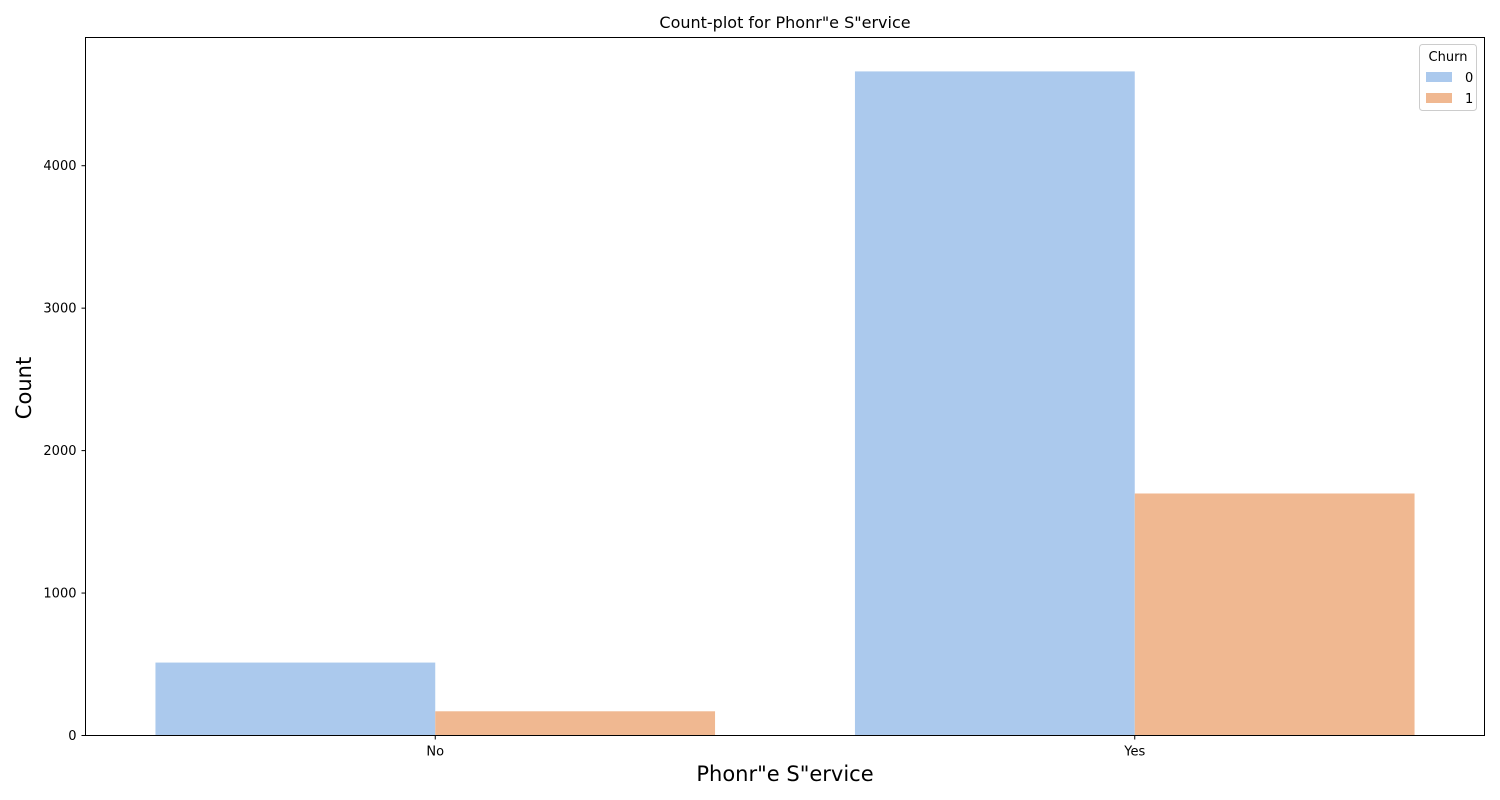 The height and width of the screenshot is (800, 1500). Describe the element at coordinates (1469, 99) in the screenshot. I see `legend-label-1: 1` at that location.